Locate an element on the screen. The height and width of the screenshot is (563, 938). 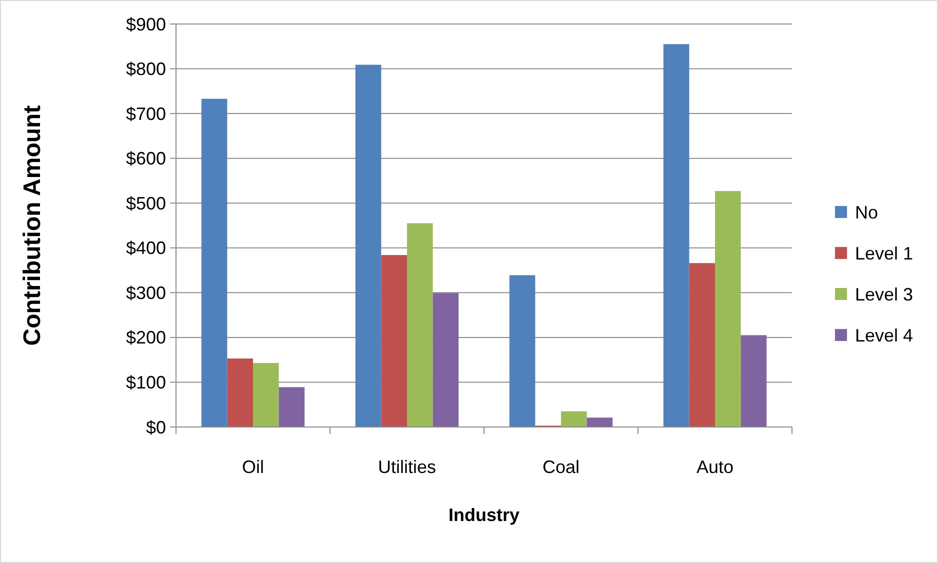
y-tick-label: $300 is located at coordinates (146, 292).